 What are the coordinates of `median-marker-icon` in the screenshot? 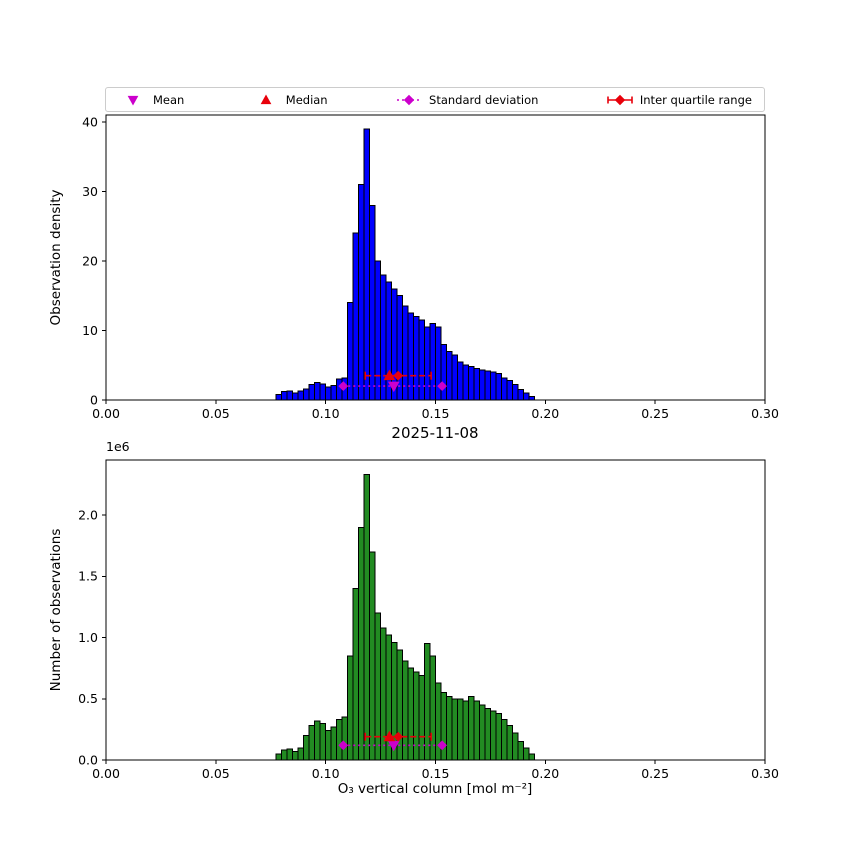 It's located at (389, 375).